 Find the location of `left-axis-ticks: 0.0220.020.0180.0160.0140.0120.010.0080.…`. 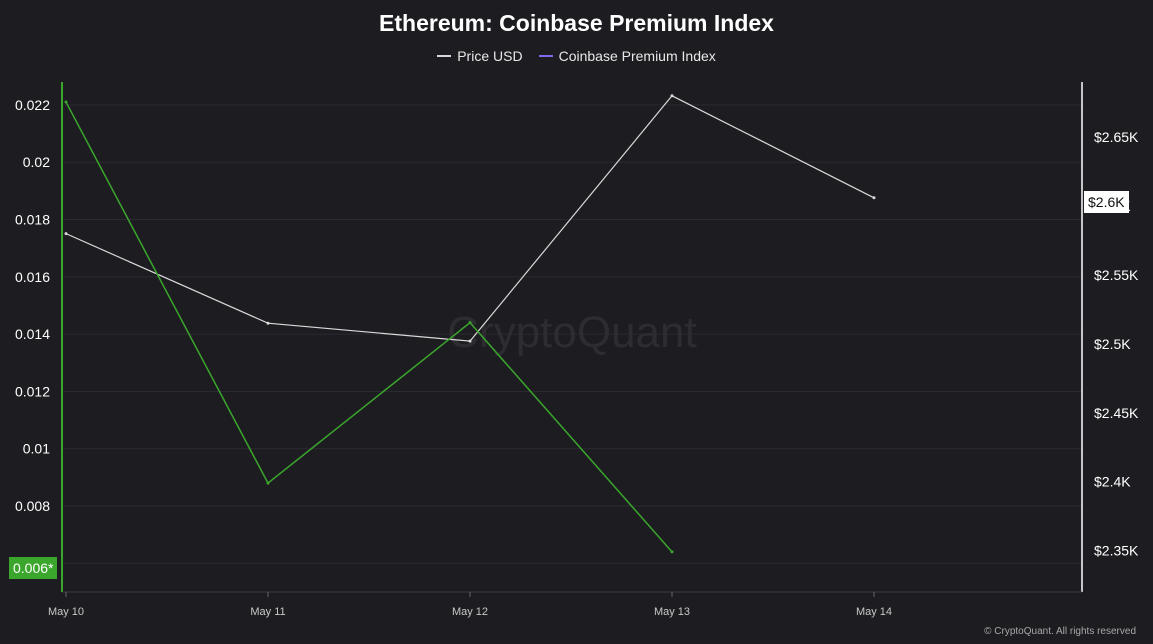

left-axis-ticks: 0.0220.020.0180.0160.0140.0120.010.0080.… is located at coordinates (32, 334).